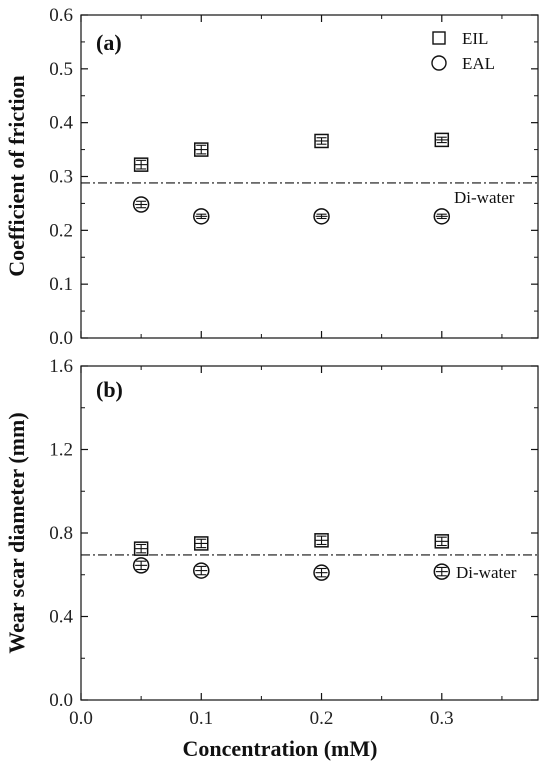 Image resolution: width=550 pixels, height=775 pixels. What do you see at coordinates (61, 617) in the screenshot?
I see `b-ytick-label: 0.4` at bounding box center [61, 617].